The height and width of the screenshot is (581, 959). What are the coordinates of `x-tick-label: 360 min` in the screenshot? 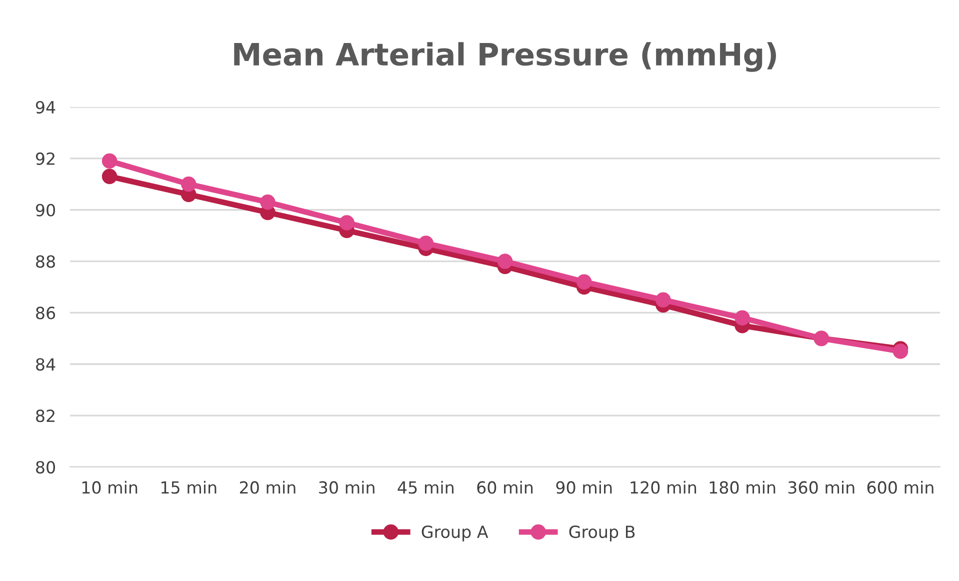 It's located at (821, 487).